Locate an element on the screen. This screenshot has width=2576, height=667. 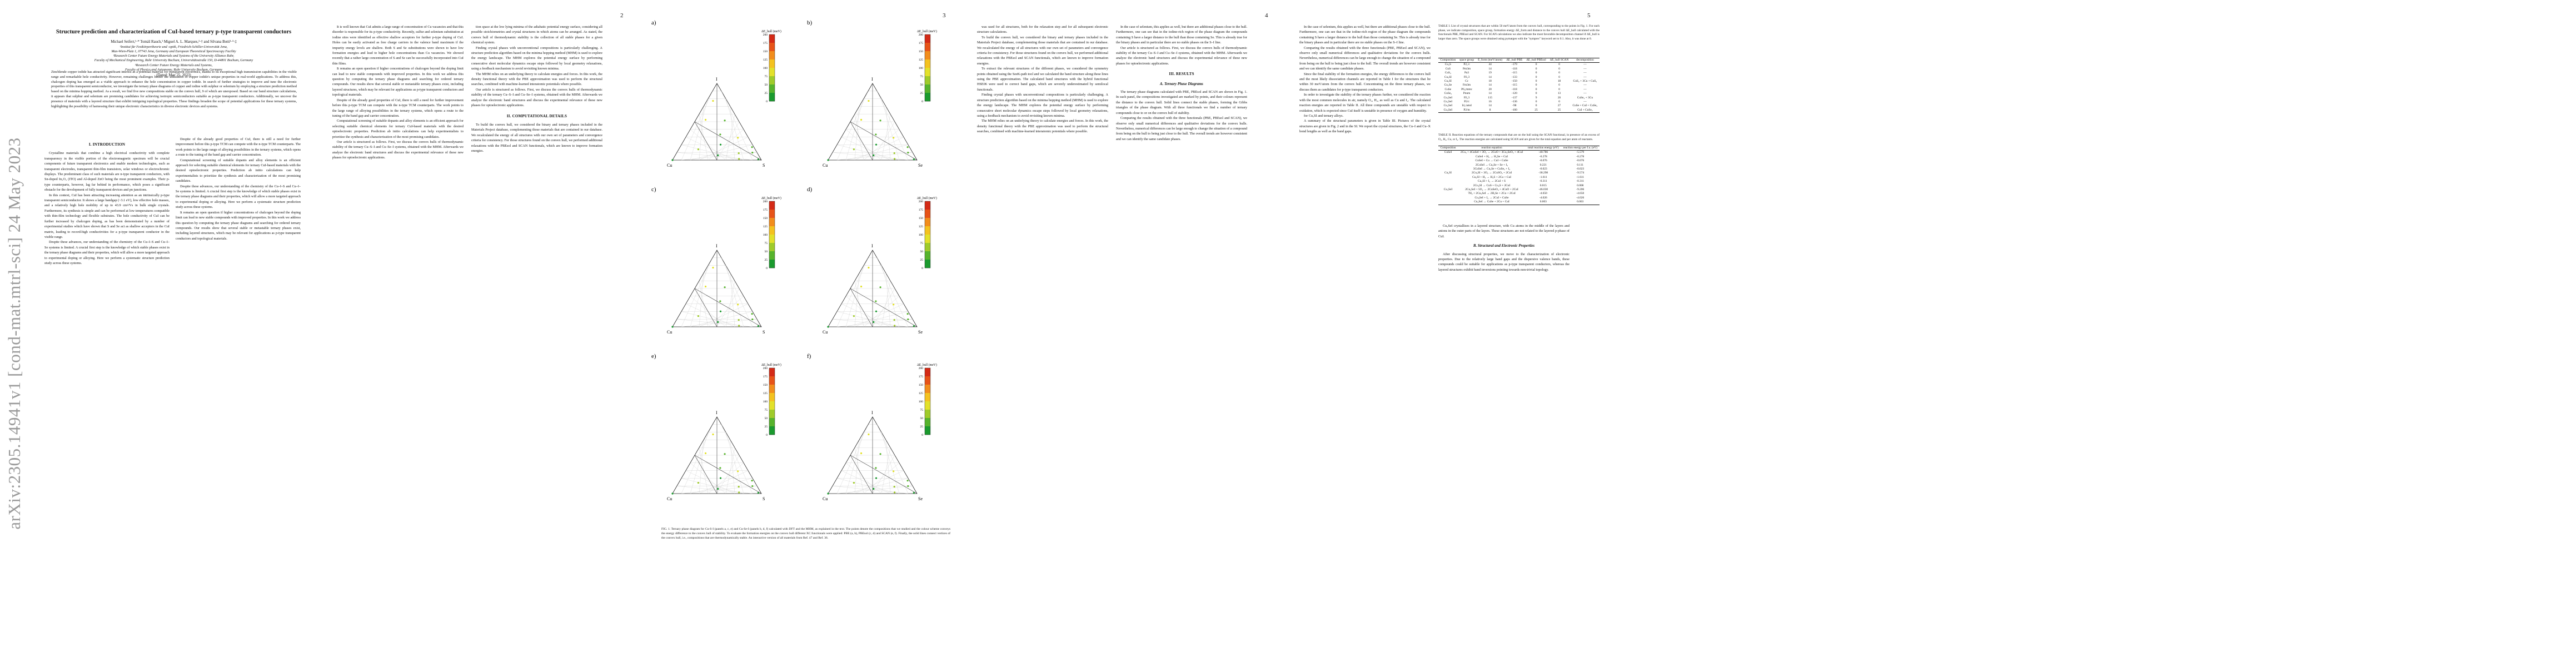
corner-label-chalcogen: Se is located at coordinates (920, 165).